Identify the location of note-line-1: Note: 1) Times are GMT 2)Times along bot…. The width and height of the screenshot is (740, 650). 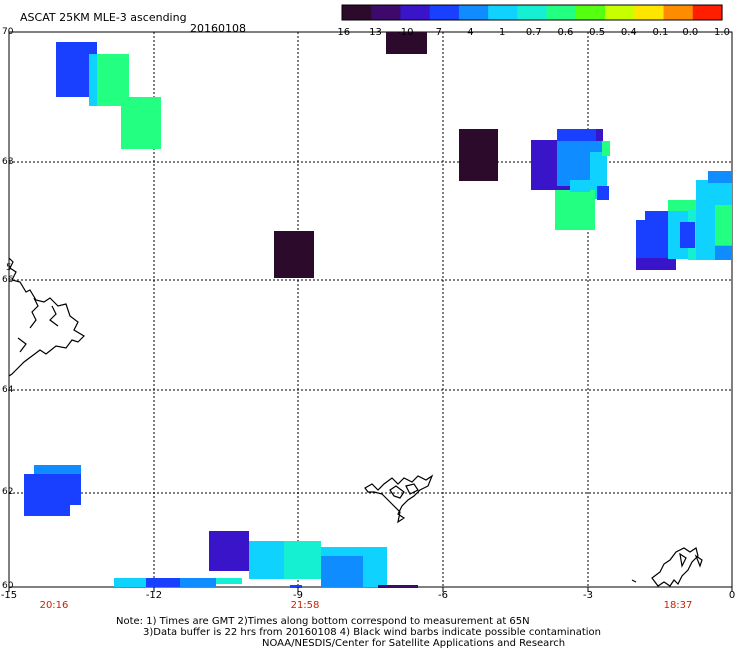
(323, 621).